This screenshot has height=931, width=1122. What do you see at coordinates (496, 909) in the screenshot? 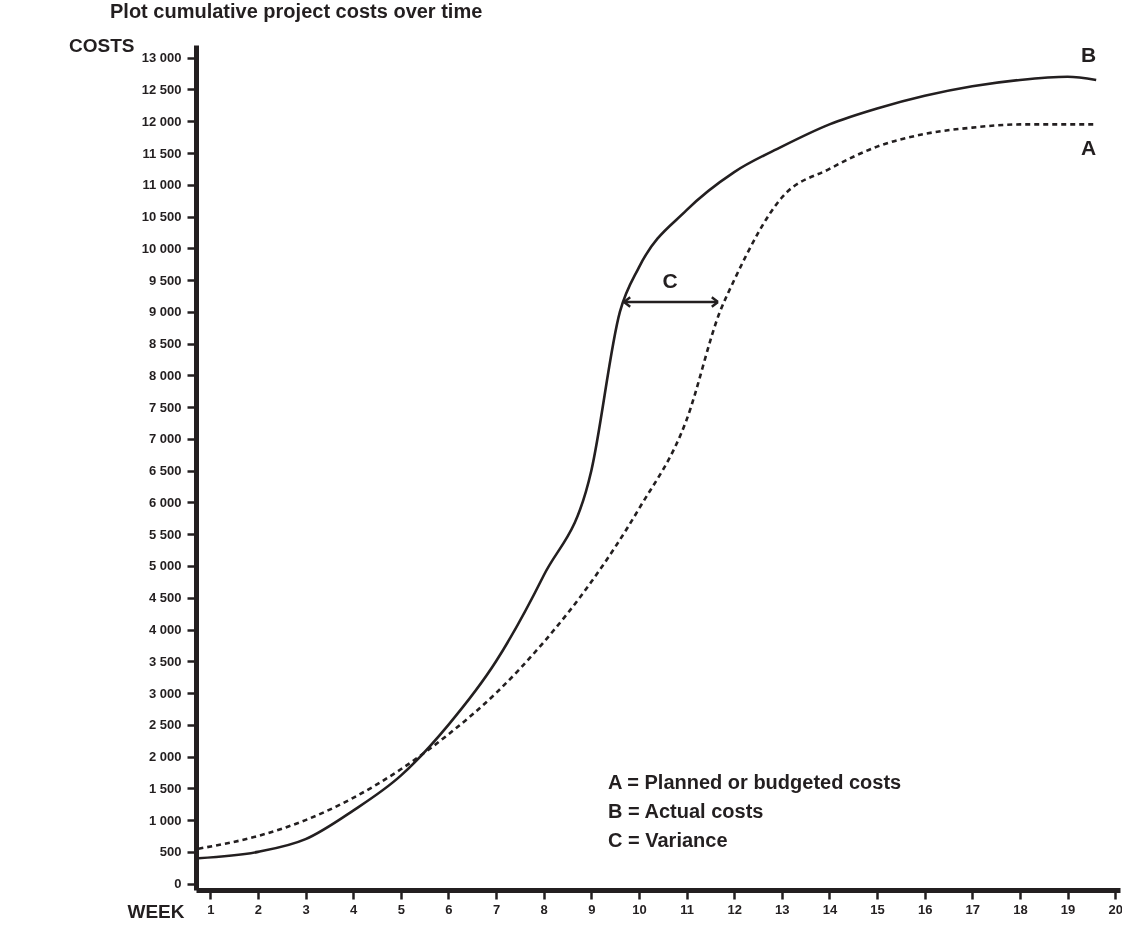
I see `x-tick-label: 7` at bounding box center [496, 909].